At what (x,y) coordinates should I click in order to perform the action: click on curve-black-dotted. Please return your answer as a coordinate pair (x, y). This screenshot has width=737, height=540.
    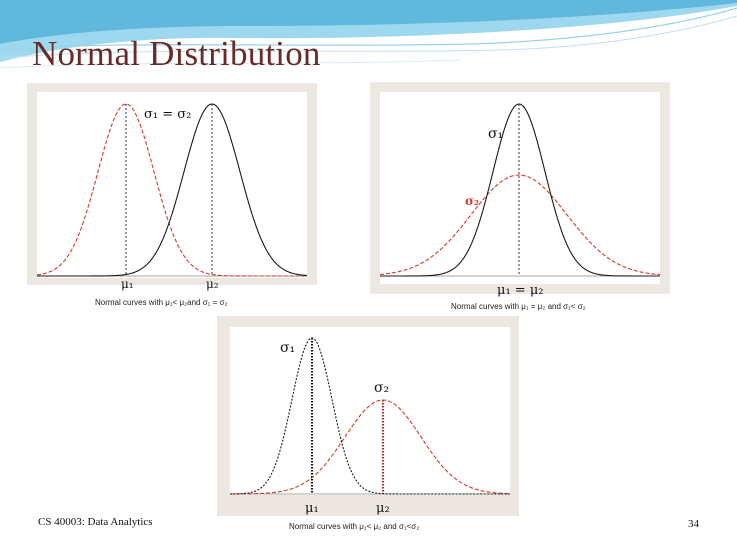
    Looking at the image, I should click on (369, 416).